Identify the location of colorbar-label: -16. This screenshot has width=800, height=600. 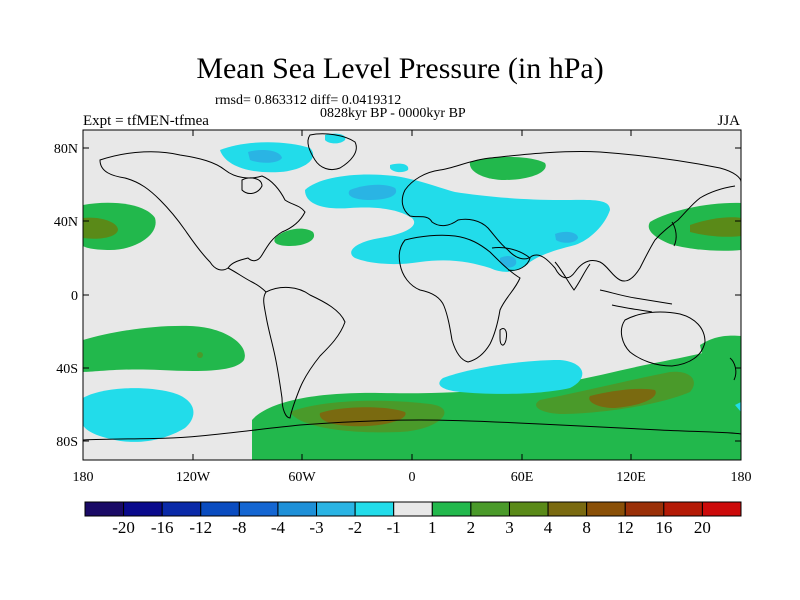
(162, 527).